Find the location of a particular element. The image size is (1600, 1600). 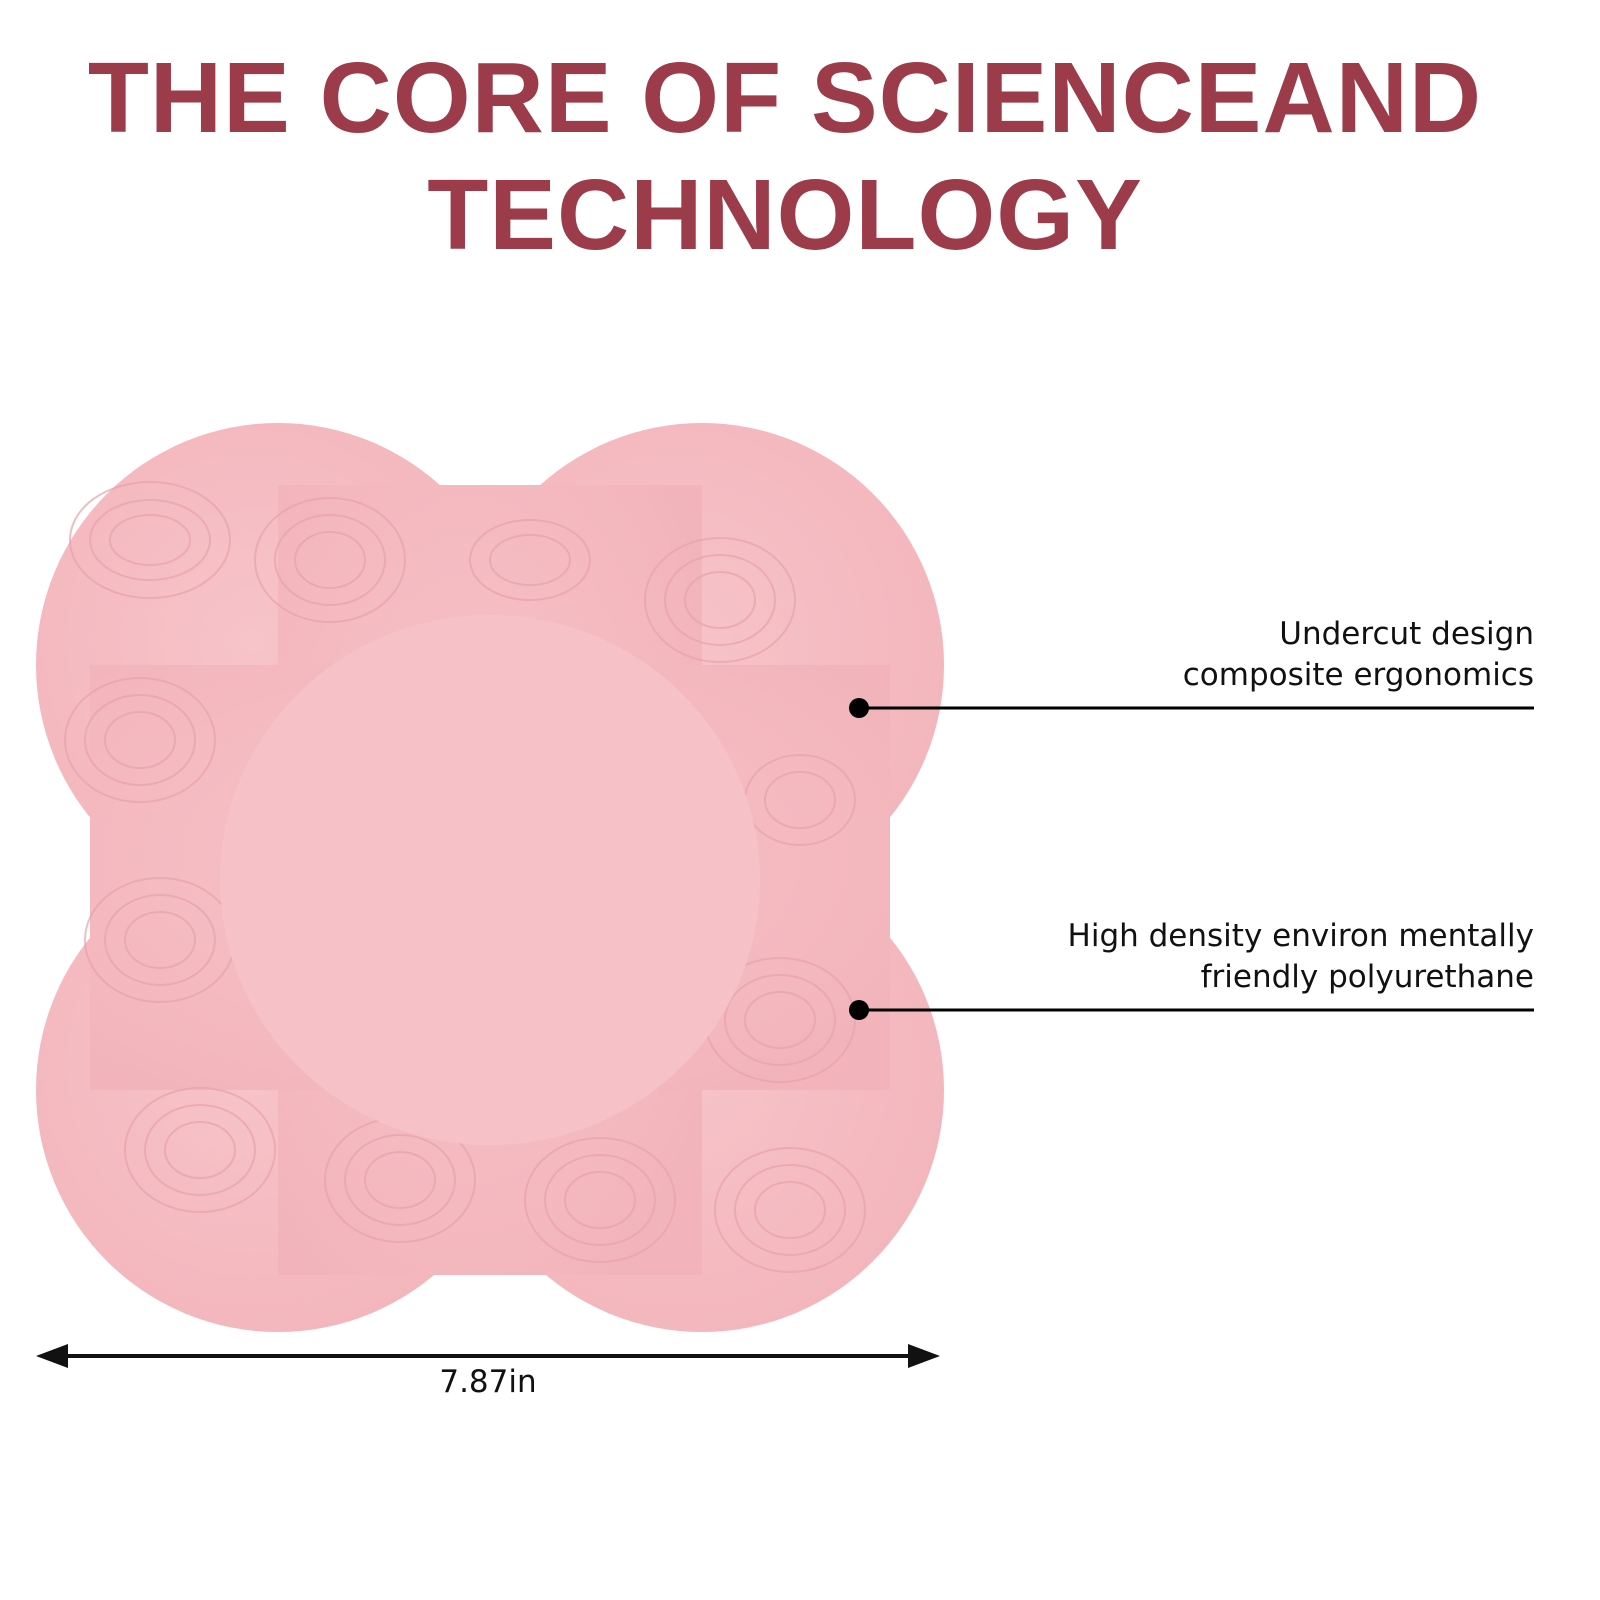

callout-2-line-2: friendly polyurethane is located at coordinates (1367, 977).